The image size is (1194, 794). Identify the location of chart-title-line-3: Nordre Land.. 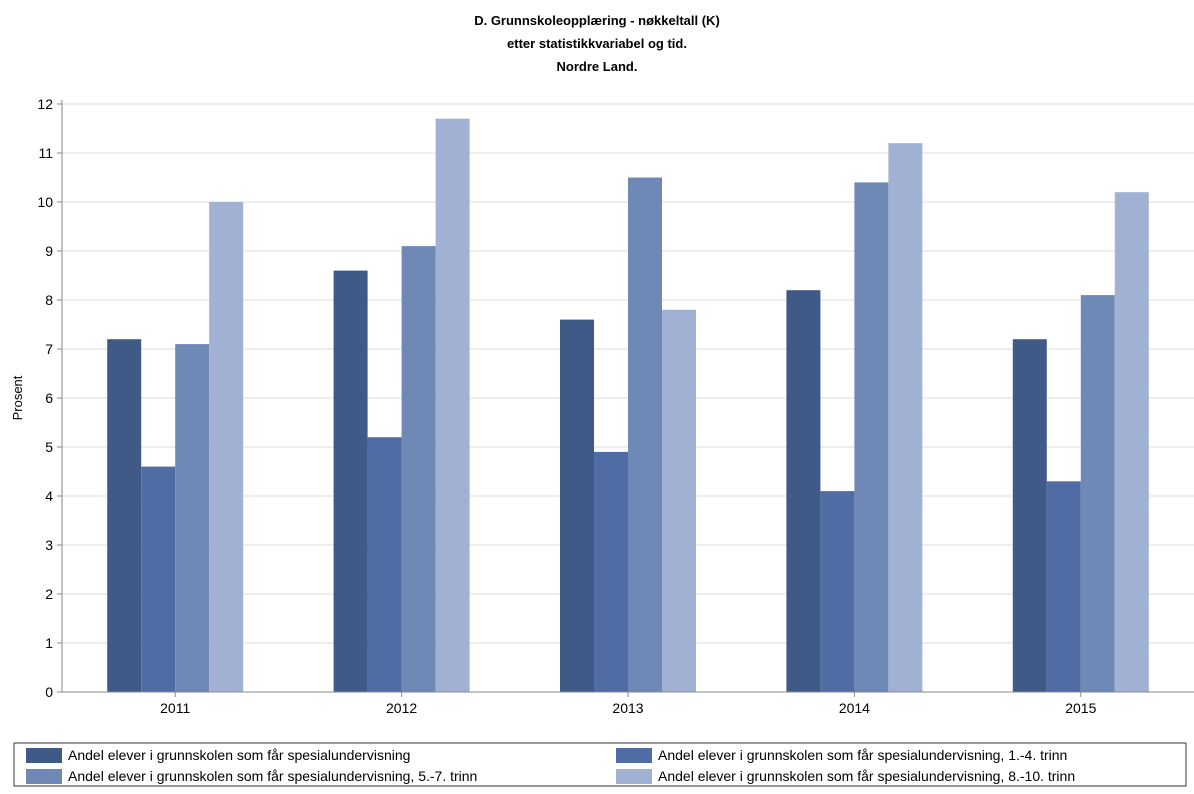
(597, 66).